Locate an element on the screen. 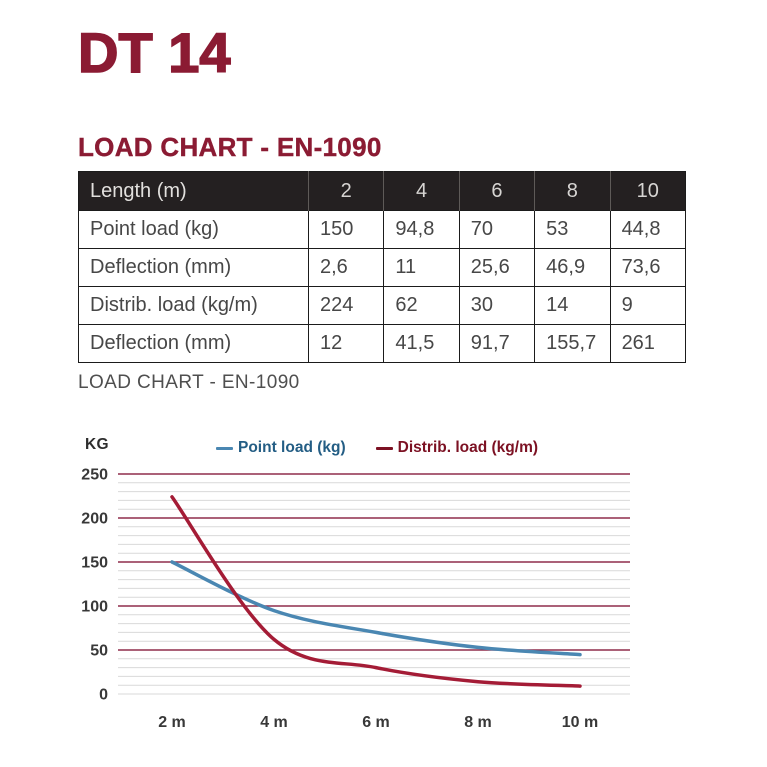 The height and width of the screenshot is (767, 767). table-header-col-10: 10 is located at coordinates (648, 191).